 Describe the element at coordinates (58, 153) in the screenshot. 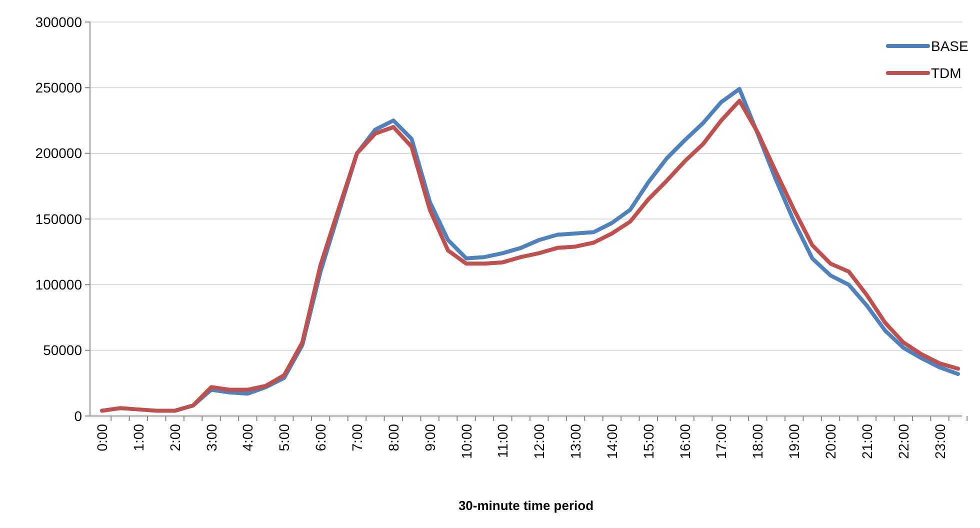

I see `y-tick-label: 200000` at that location.